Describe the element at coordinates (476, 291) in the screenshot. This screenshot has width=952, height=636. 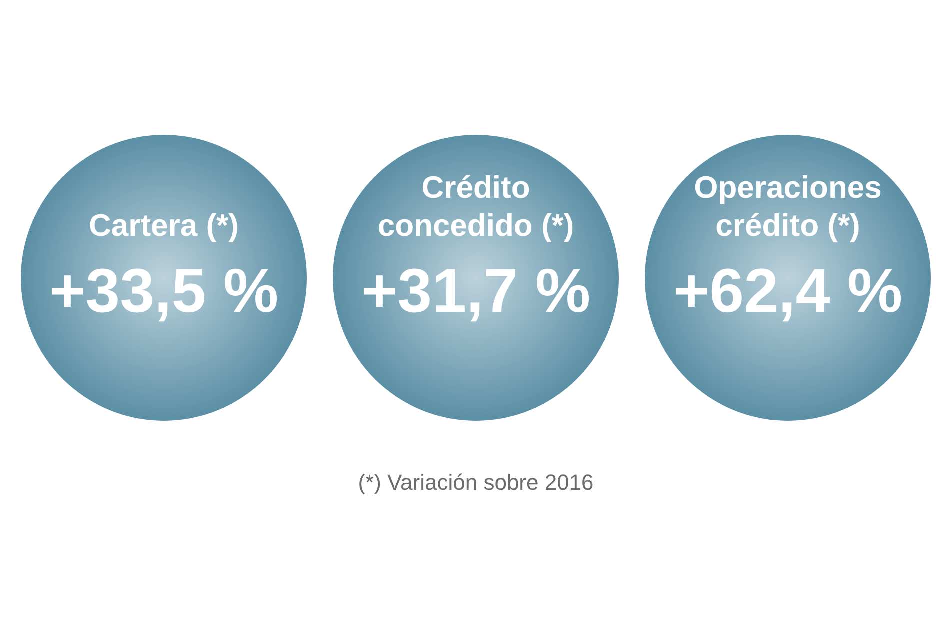
I see `data-label: +31,7 %` at that location.